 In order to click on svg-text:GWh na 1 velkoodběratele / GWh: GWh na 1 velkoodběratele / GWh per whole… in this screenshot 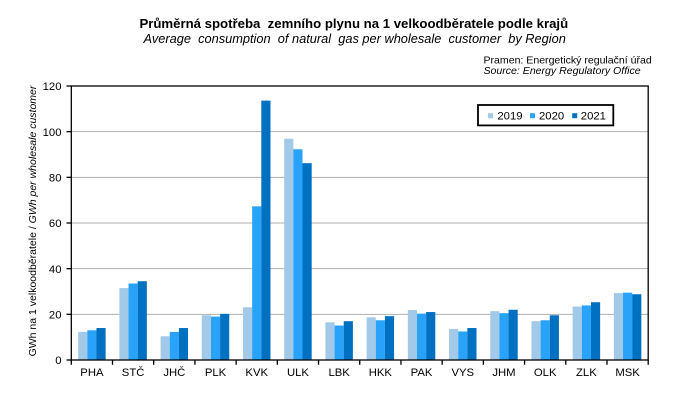, I will do `click(33, 220)`.